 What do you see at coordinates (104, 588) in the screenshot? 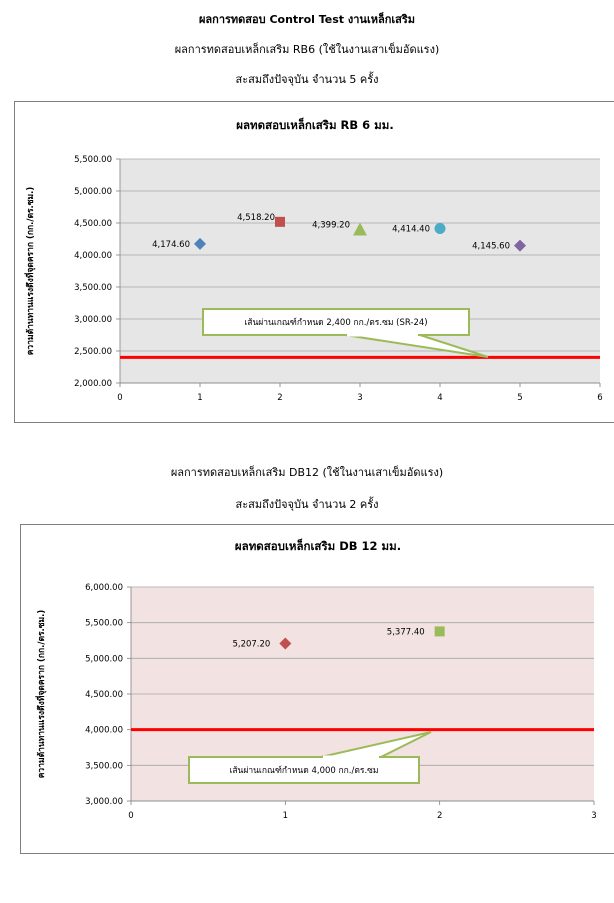
I see `db12-y-tick-label: 6,000.00` at bounding box center [104, 588].